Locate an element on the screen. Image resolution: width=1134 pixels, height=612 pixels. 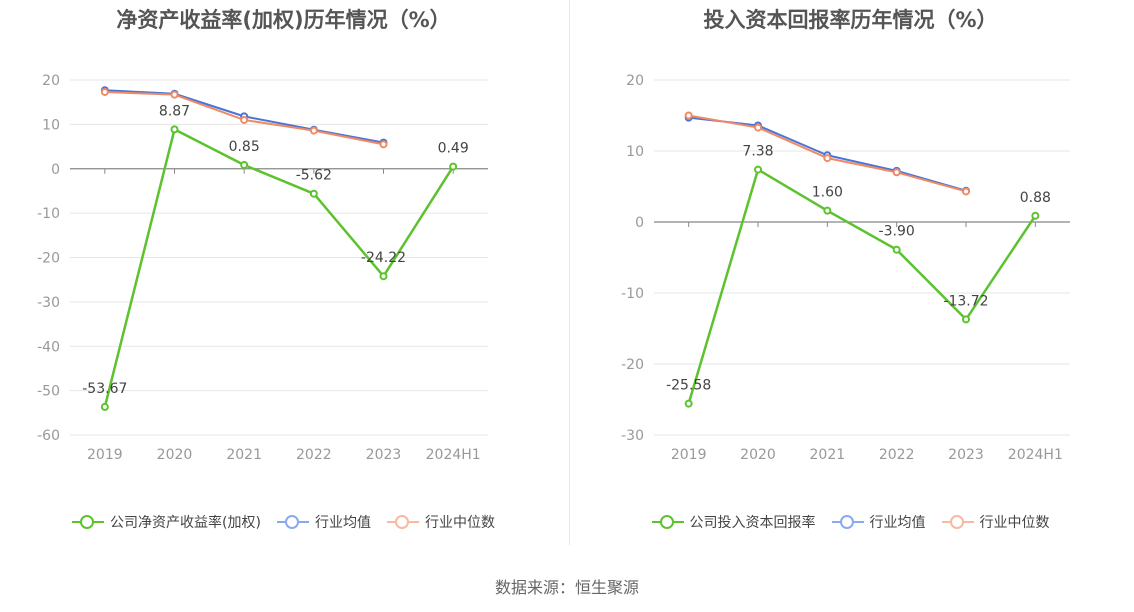
chart-legend: 公司净资产收益率(加权) 行业均值 行业中位数 is located at coordinates (283, 522).